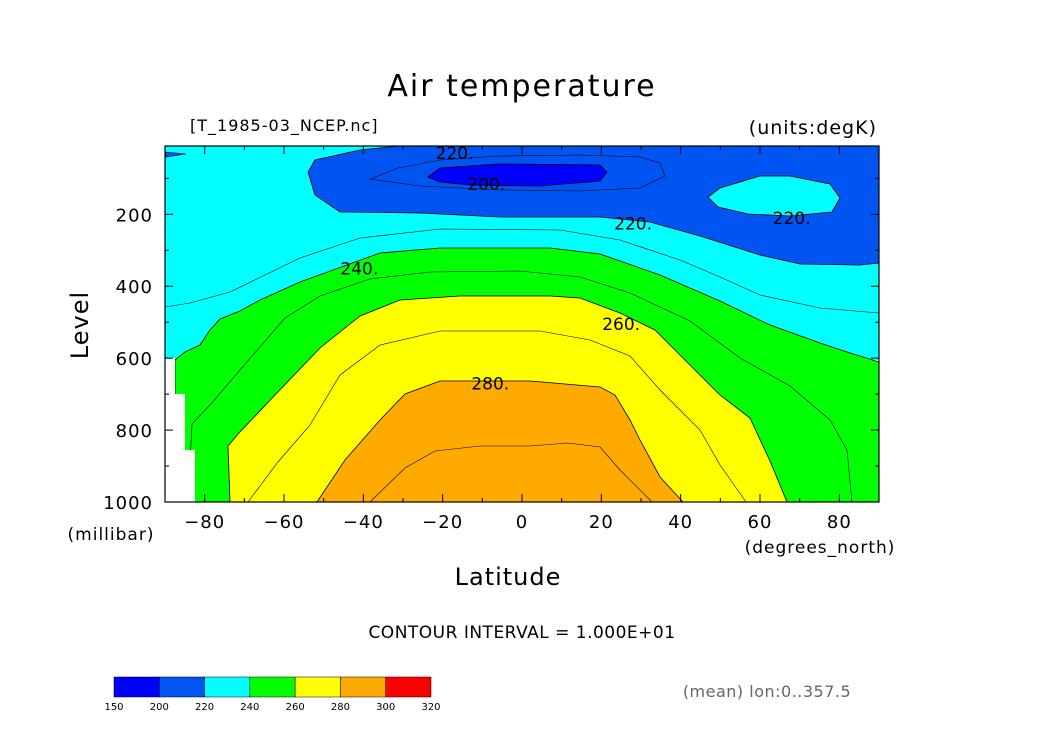 The height and width of the screenshot is (739, 1044). I want to click on y-axis-title: Level, so click(80, 325).